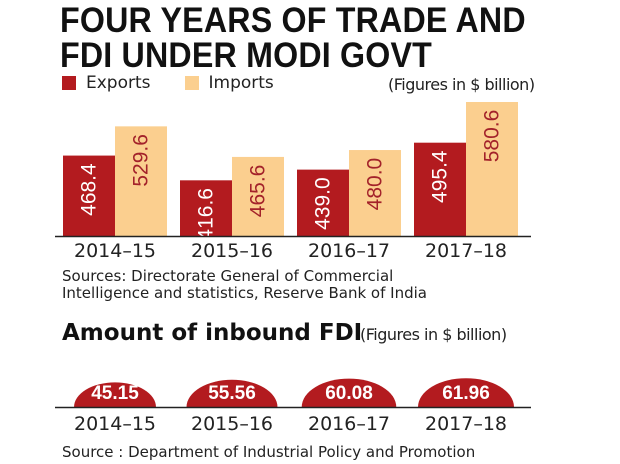  Describe the element at coordinates (232, 251) in the screenshot. I see `x-tick-label-1: 2015–16` at that location.